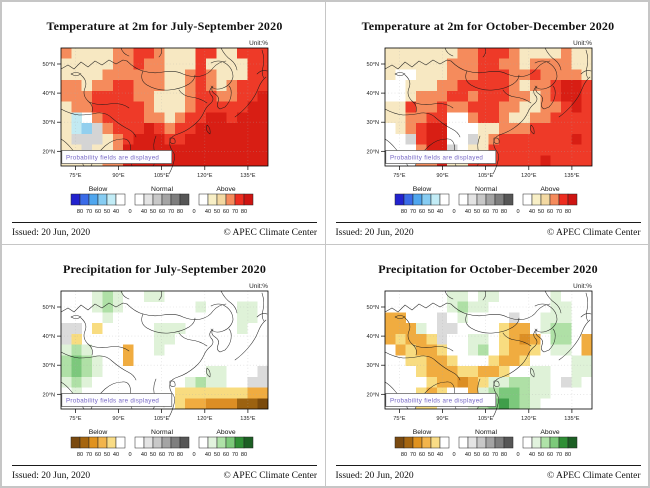 The height and width of the screenshot is (488, 650). What do you see at coordinates (582, 43) in the screenshot?
I see `unit-label: Unit:%` at bounding box center [582, 43].